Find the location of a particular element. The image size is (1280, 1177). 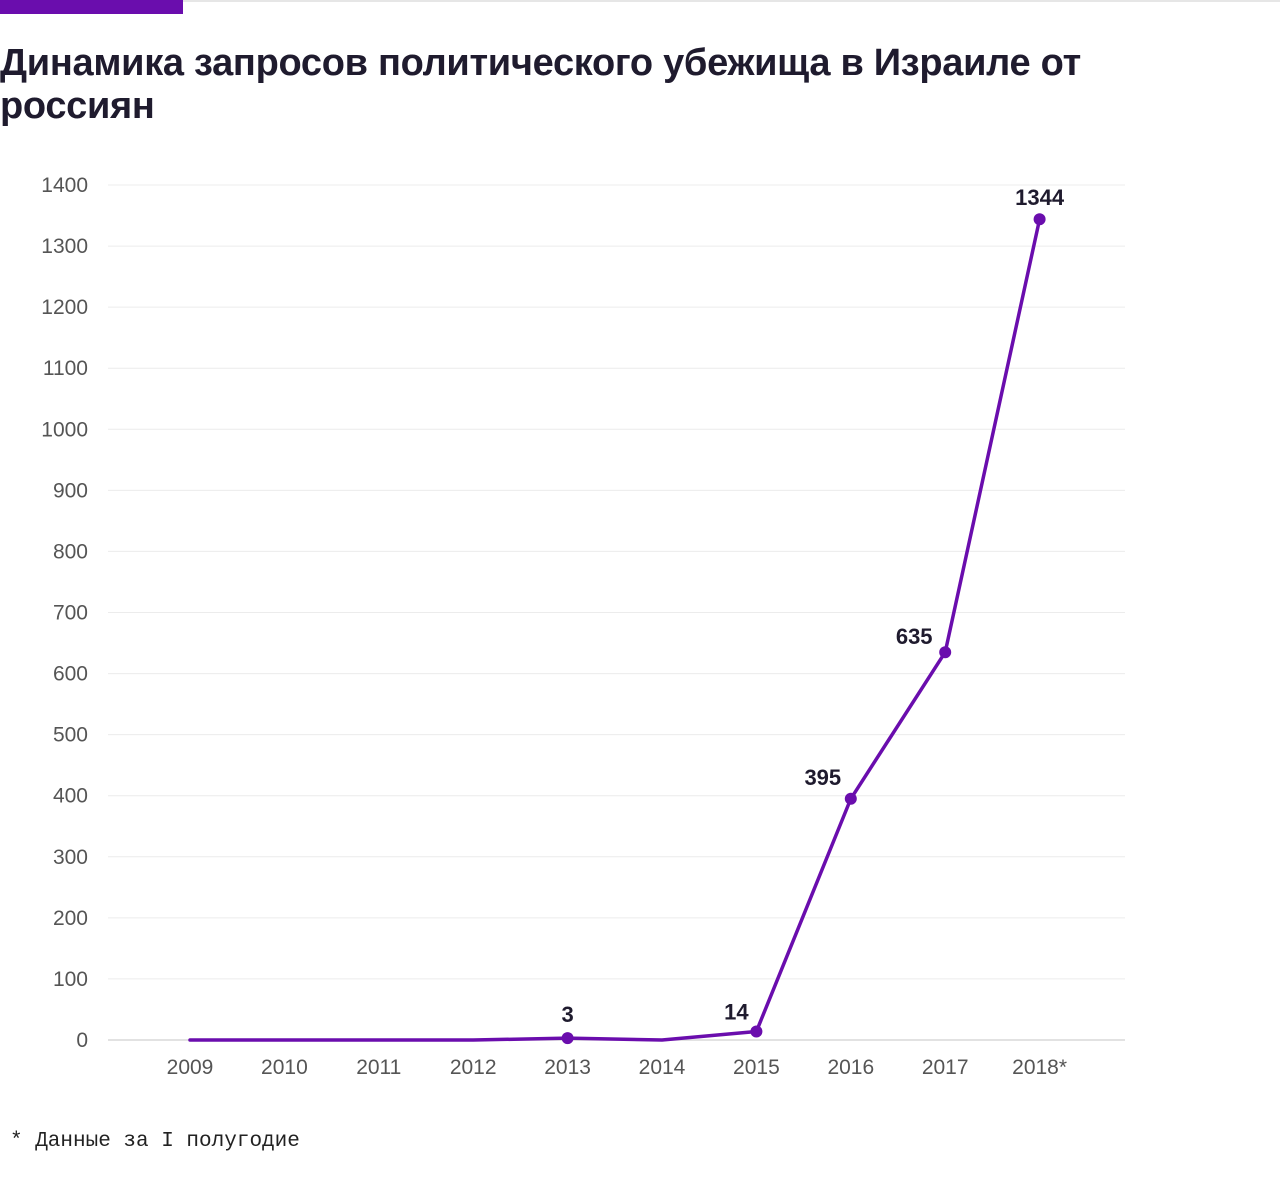

y-tick-label: 500 is located at coordinates (70, 735).